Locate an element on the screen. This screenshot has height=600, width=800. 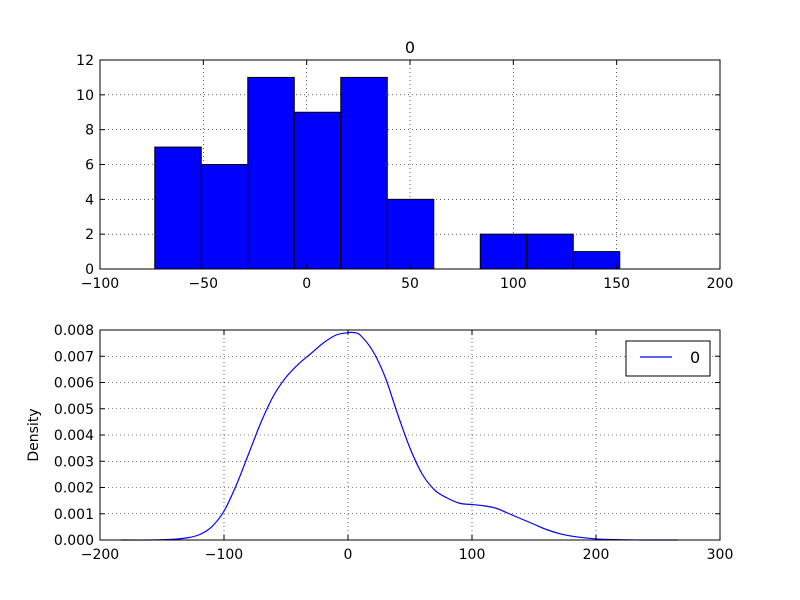
density-ytick-label: 0.004 is located at coordinates (74, 436).